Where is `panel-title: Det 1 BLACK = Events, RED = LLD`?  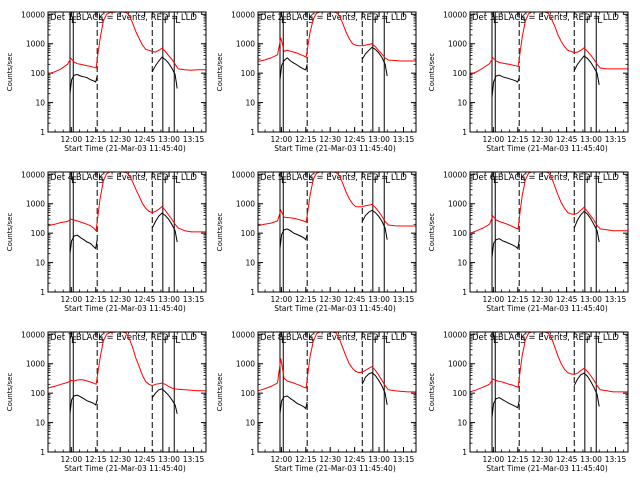
panel-title: Det 1 BLACK = Events, RED = LLD is located at coordinates (123, 18).